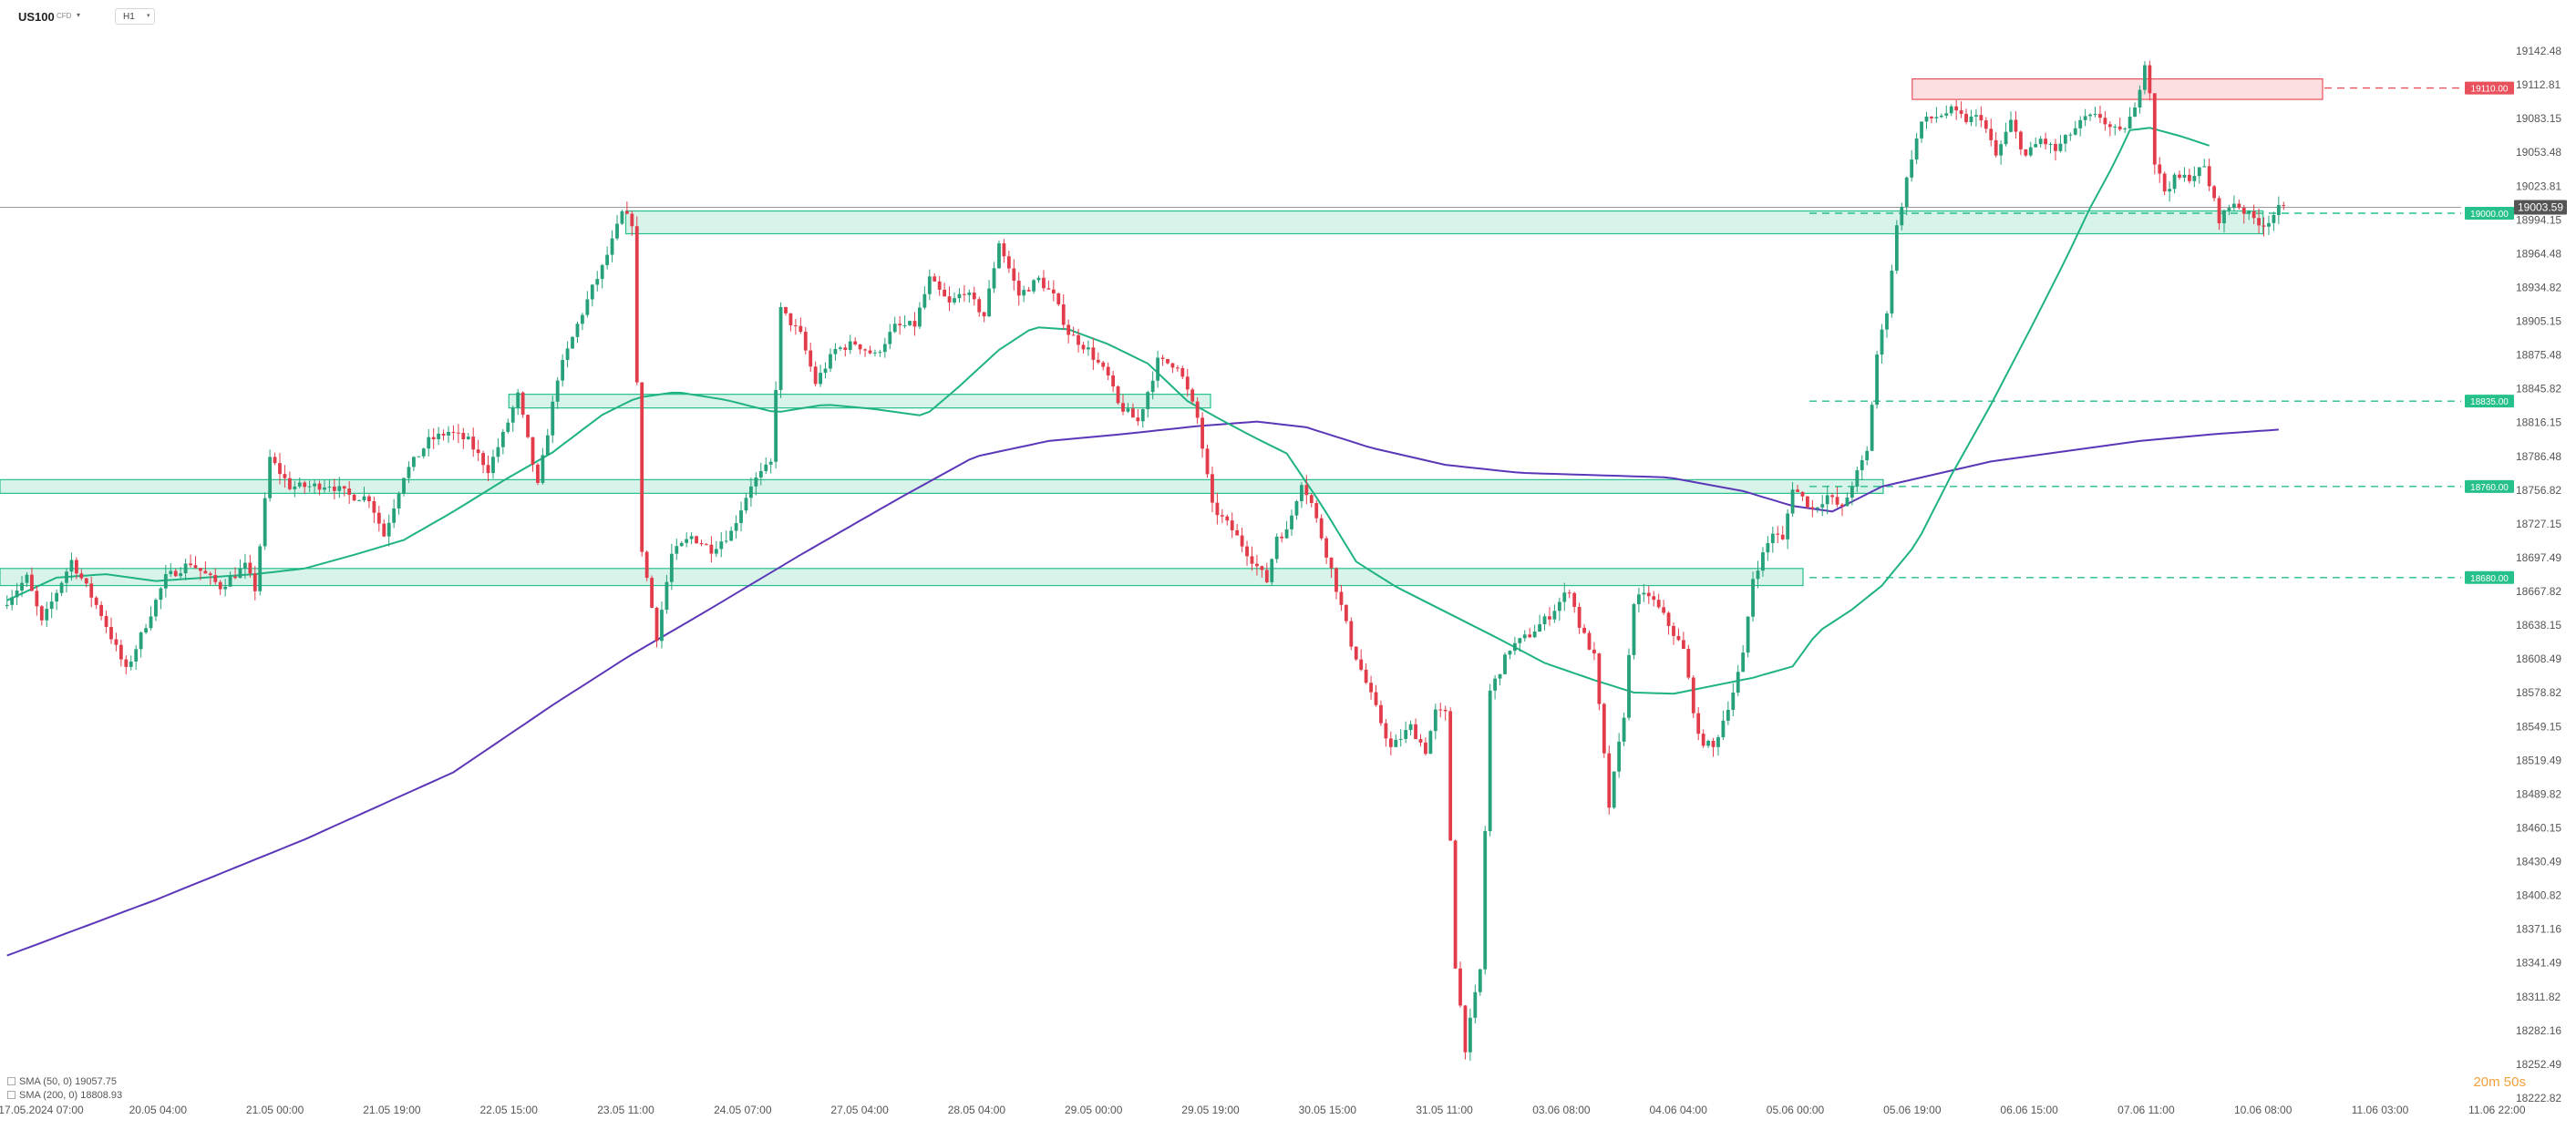 The width and height of the screenshot is (2576, 1130). Describe the element at coordinates (64, 1095) in the screenshot. I see `indicator-legend-sma200: SMA (200, 0) 18808.93` at that location.